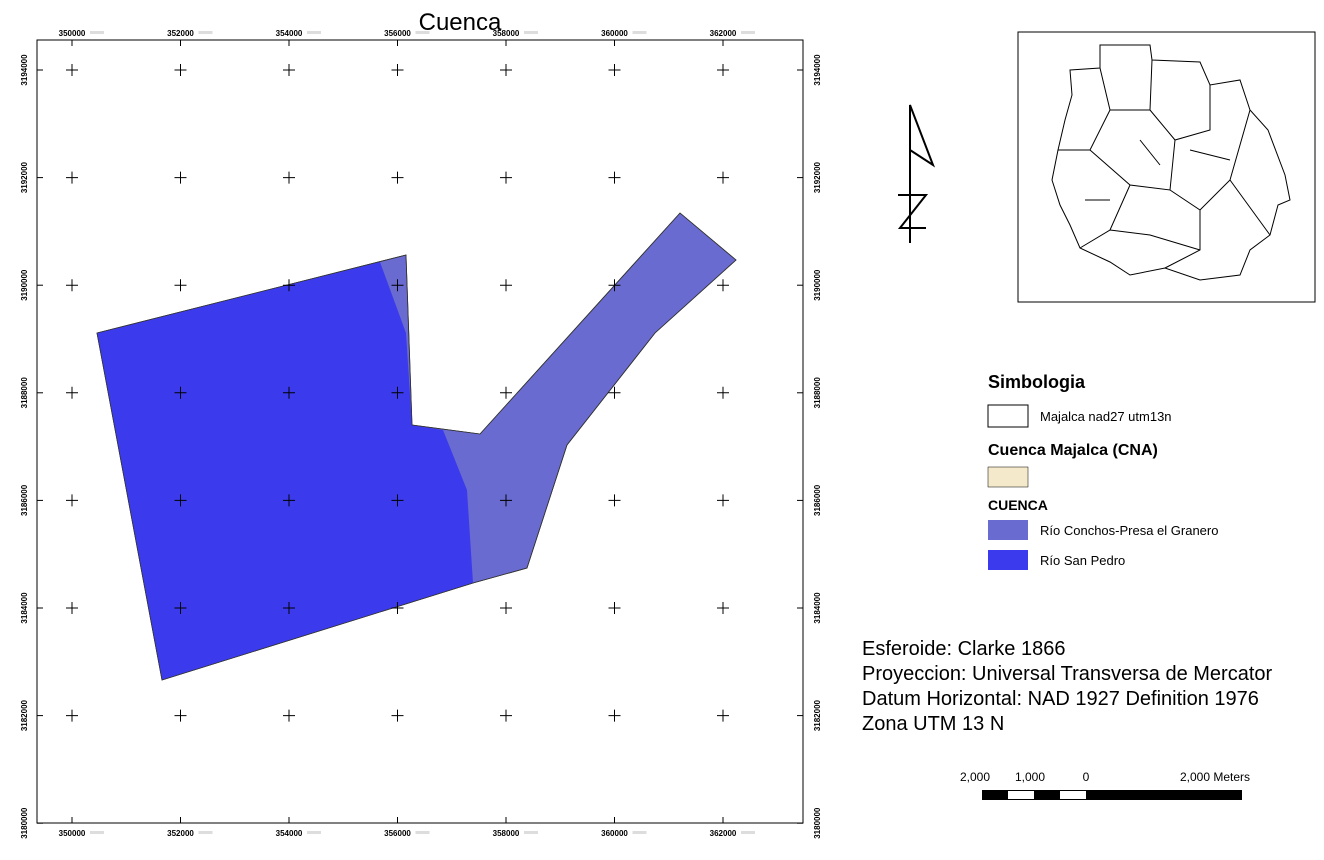 Image resolution: width=1324 pixels, height=860 pixels. I want to click on x-tick-label: 356000, so click(397, 33).